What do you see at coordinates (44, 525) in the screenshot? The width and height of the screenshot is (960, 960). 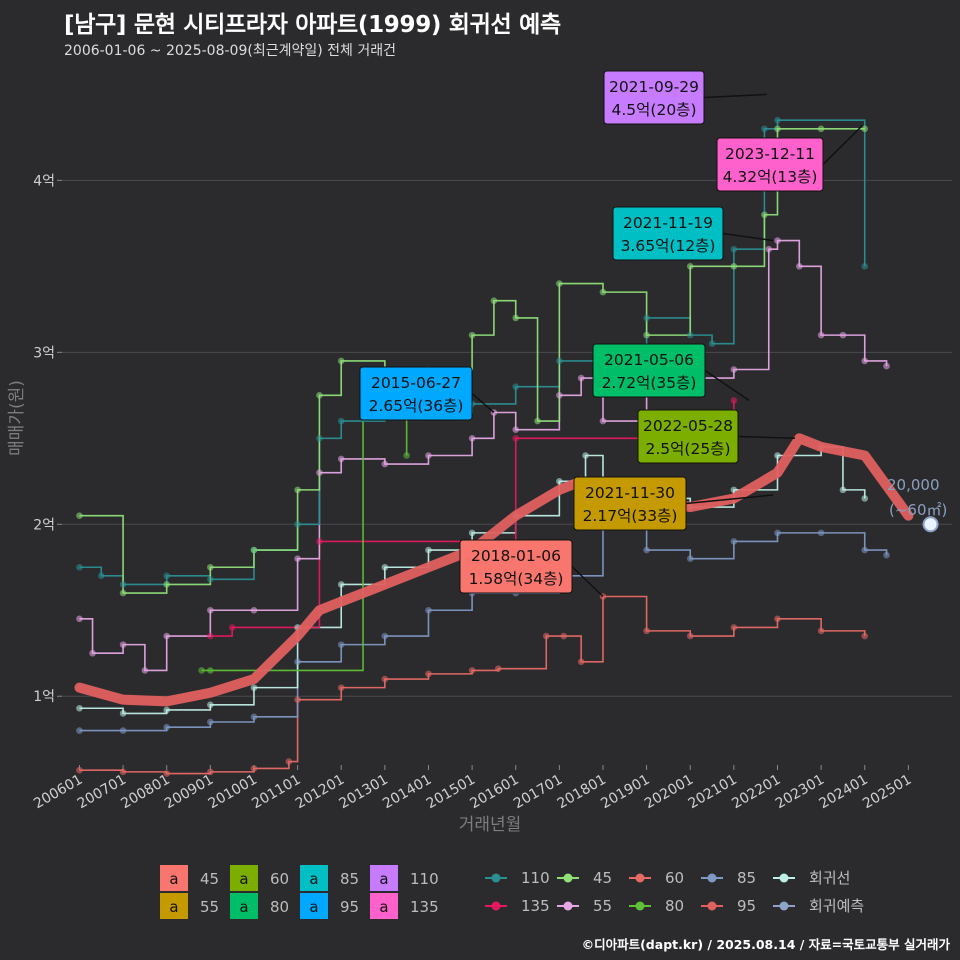 I see `y-tick-label: 2억` at bounding box center [44, 525].